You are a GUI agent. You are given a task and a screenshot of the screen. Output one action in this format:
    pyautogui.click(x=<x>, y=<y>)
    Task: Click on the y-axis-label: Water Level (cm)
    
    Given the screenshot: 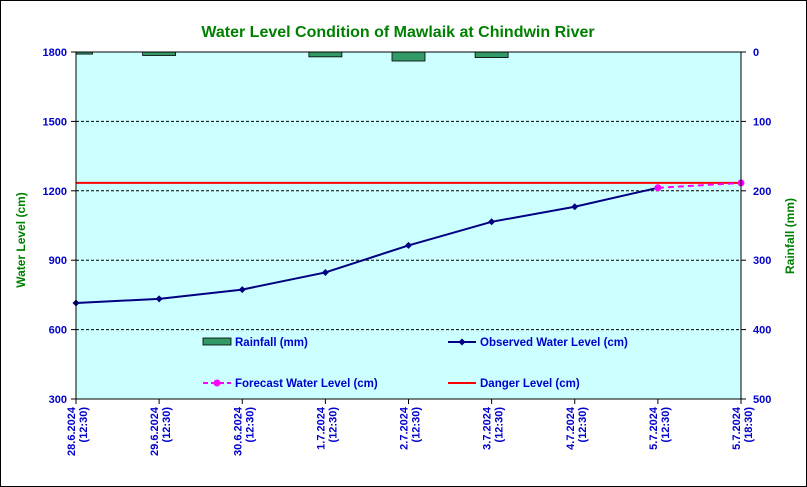 What is the action you would take?
    pyautogui.click(x=21, y=240)
    